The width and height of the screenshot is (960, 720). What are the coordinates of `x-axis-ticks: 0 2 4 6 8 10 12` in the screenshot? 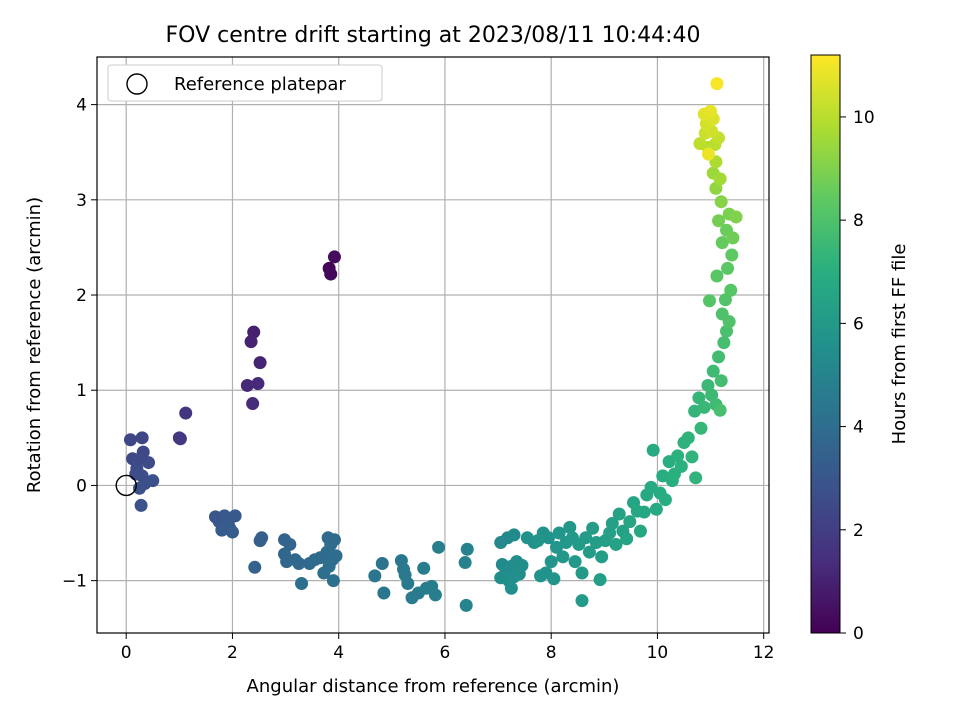 It's located at (448, 648).